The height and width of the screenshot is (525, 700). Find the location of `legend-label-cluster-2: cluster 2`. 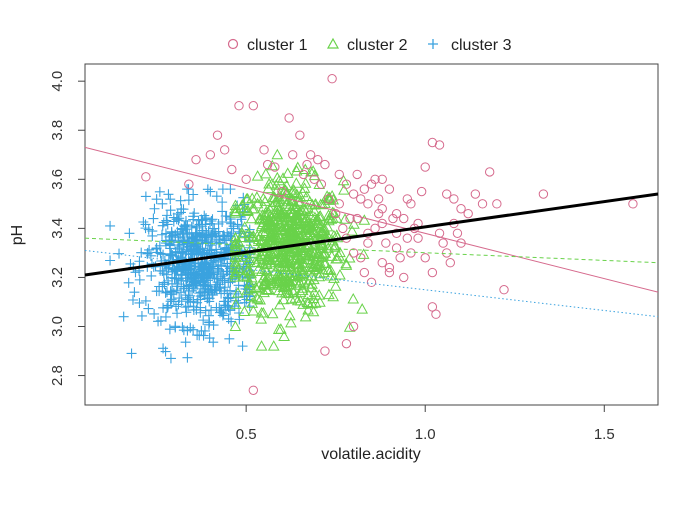

legend-label-cluster-2: cluster 2 is located at coordinates (377, 45).